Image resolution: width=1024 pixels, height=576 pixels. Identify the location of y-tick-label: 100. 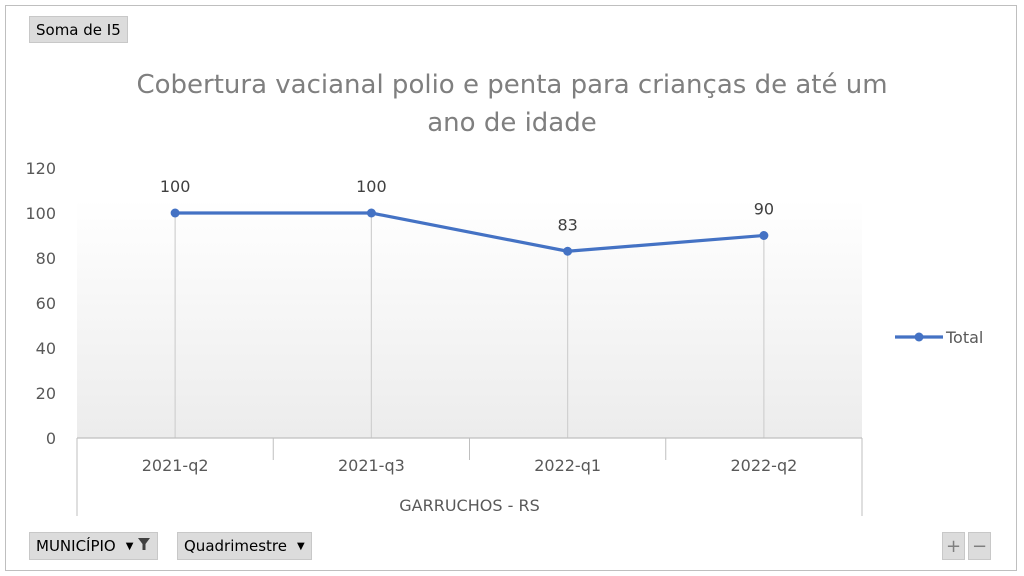
(40, 213).